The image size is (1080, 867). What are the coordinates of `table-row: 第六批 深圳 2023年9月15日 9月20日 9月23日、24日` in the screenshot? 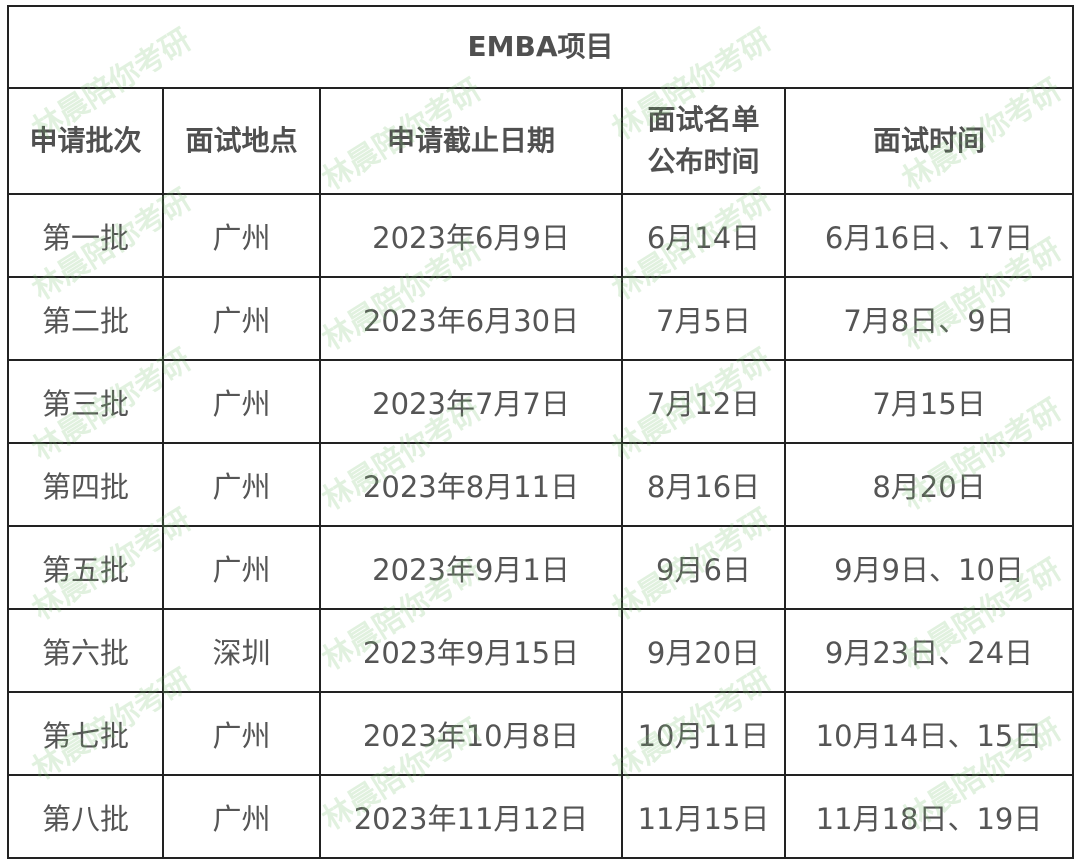 It's located at (541, 650).